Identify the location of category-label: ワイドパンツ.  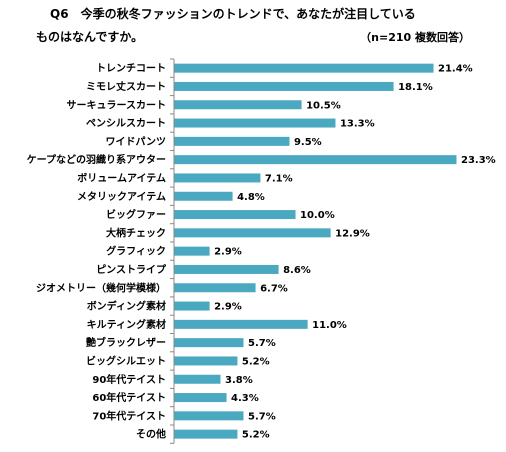
(136, 142).